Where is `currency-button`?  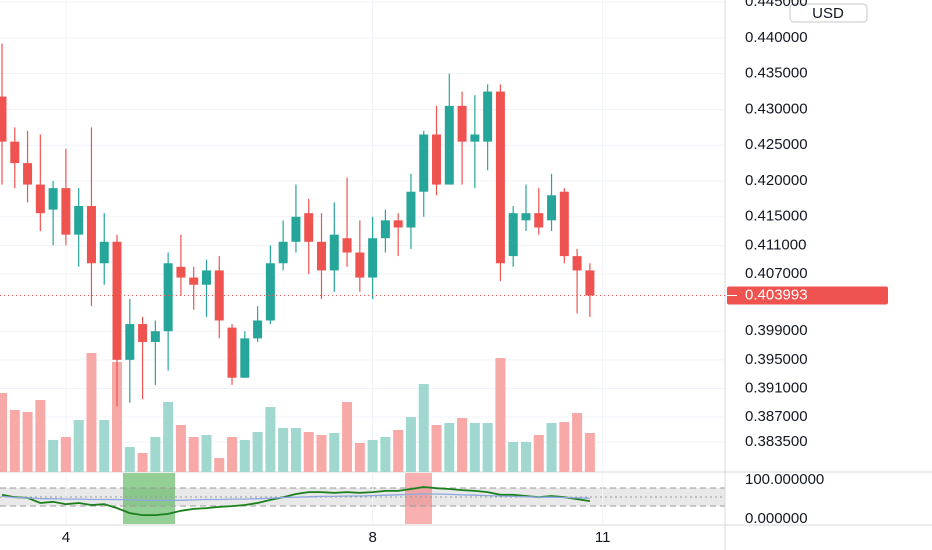
currency-button is located at coordinates (828, 13).